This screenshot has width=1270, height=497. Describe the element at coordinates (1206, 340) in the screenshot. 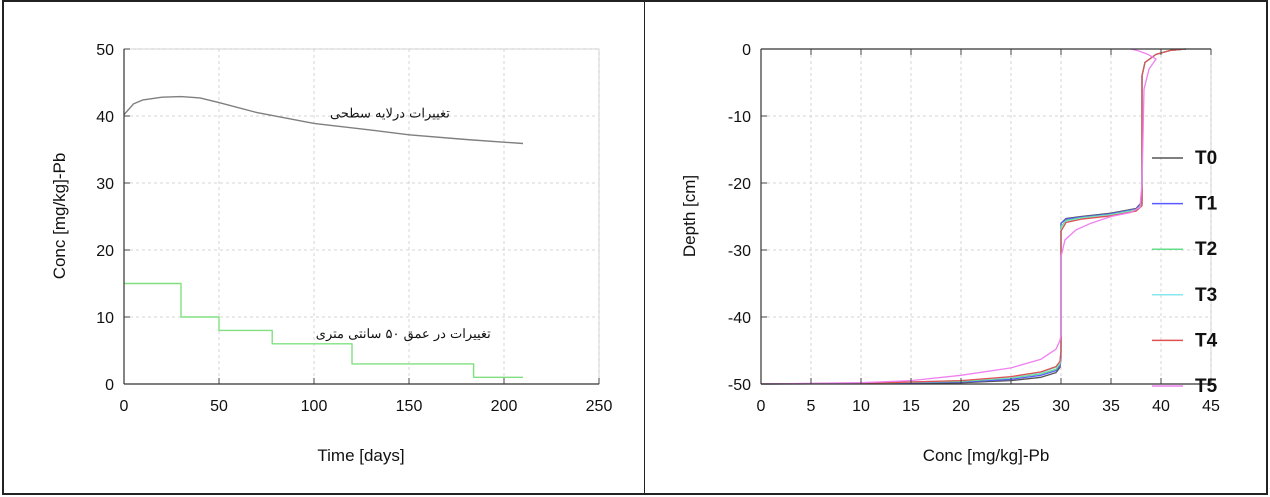

I see `legend-label-t4: T4` at that location.